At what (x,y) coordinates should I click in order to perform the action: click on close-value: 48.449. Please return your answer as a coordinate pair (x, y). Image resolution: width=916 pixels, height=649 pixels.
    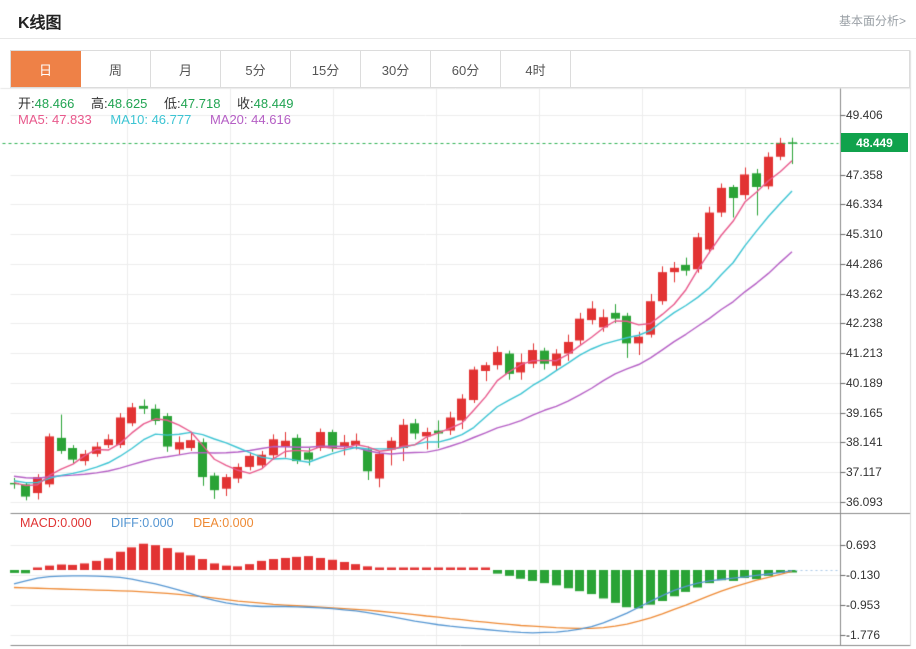
    Looking at the image, I should click on (273, 103).